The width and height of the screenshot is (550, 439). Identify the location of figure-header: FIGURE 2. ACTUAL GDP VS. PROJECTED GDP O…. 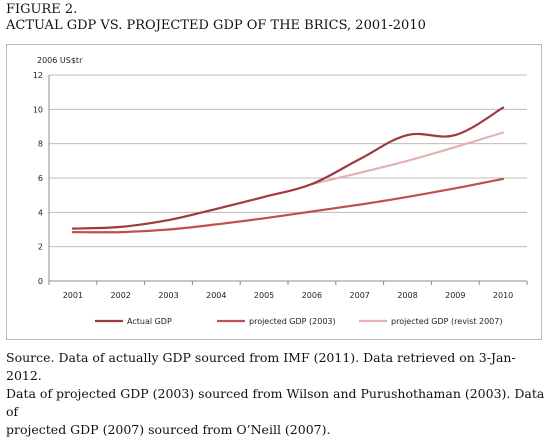
(216, 18).